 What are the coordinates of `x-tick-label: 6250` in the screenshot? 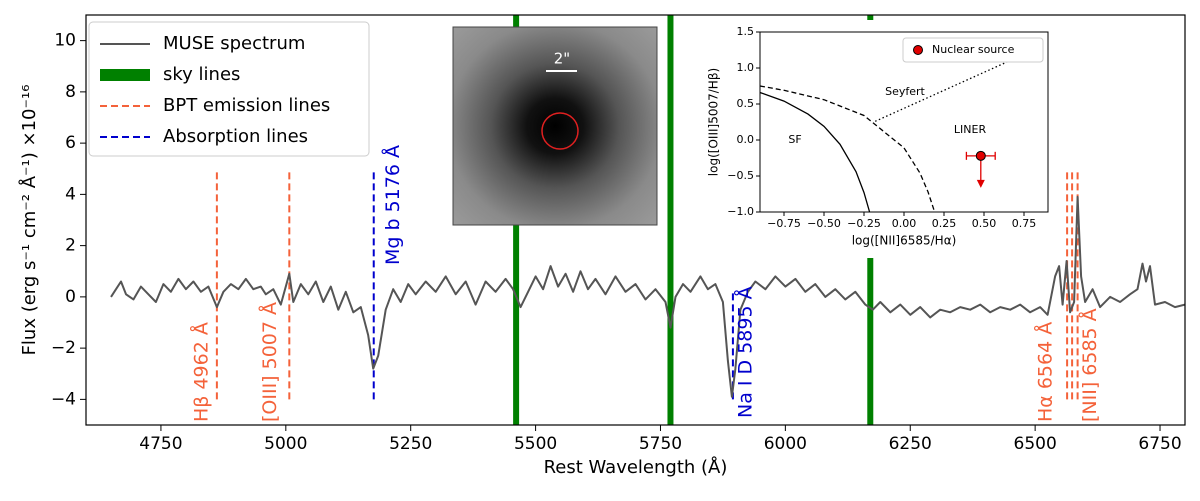 It's located at (910, 444).